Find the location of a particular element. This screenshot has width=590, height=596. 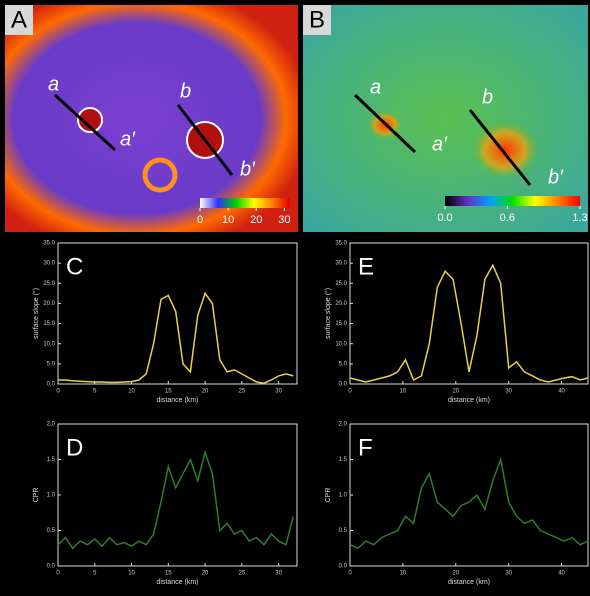

colorbar-tick-label: 1.3 is located at coordinates (579, 218).